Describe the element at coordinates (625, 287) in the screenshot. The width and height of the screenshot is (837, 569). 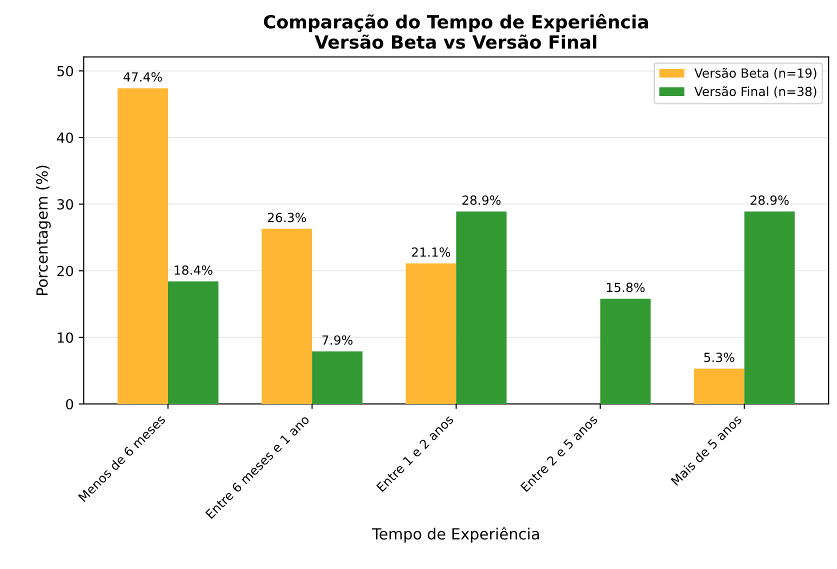
I see `data-label: 15.8%` at that location.